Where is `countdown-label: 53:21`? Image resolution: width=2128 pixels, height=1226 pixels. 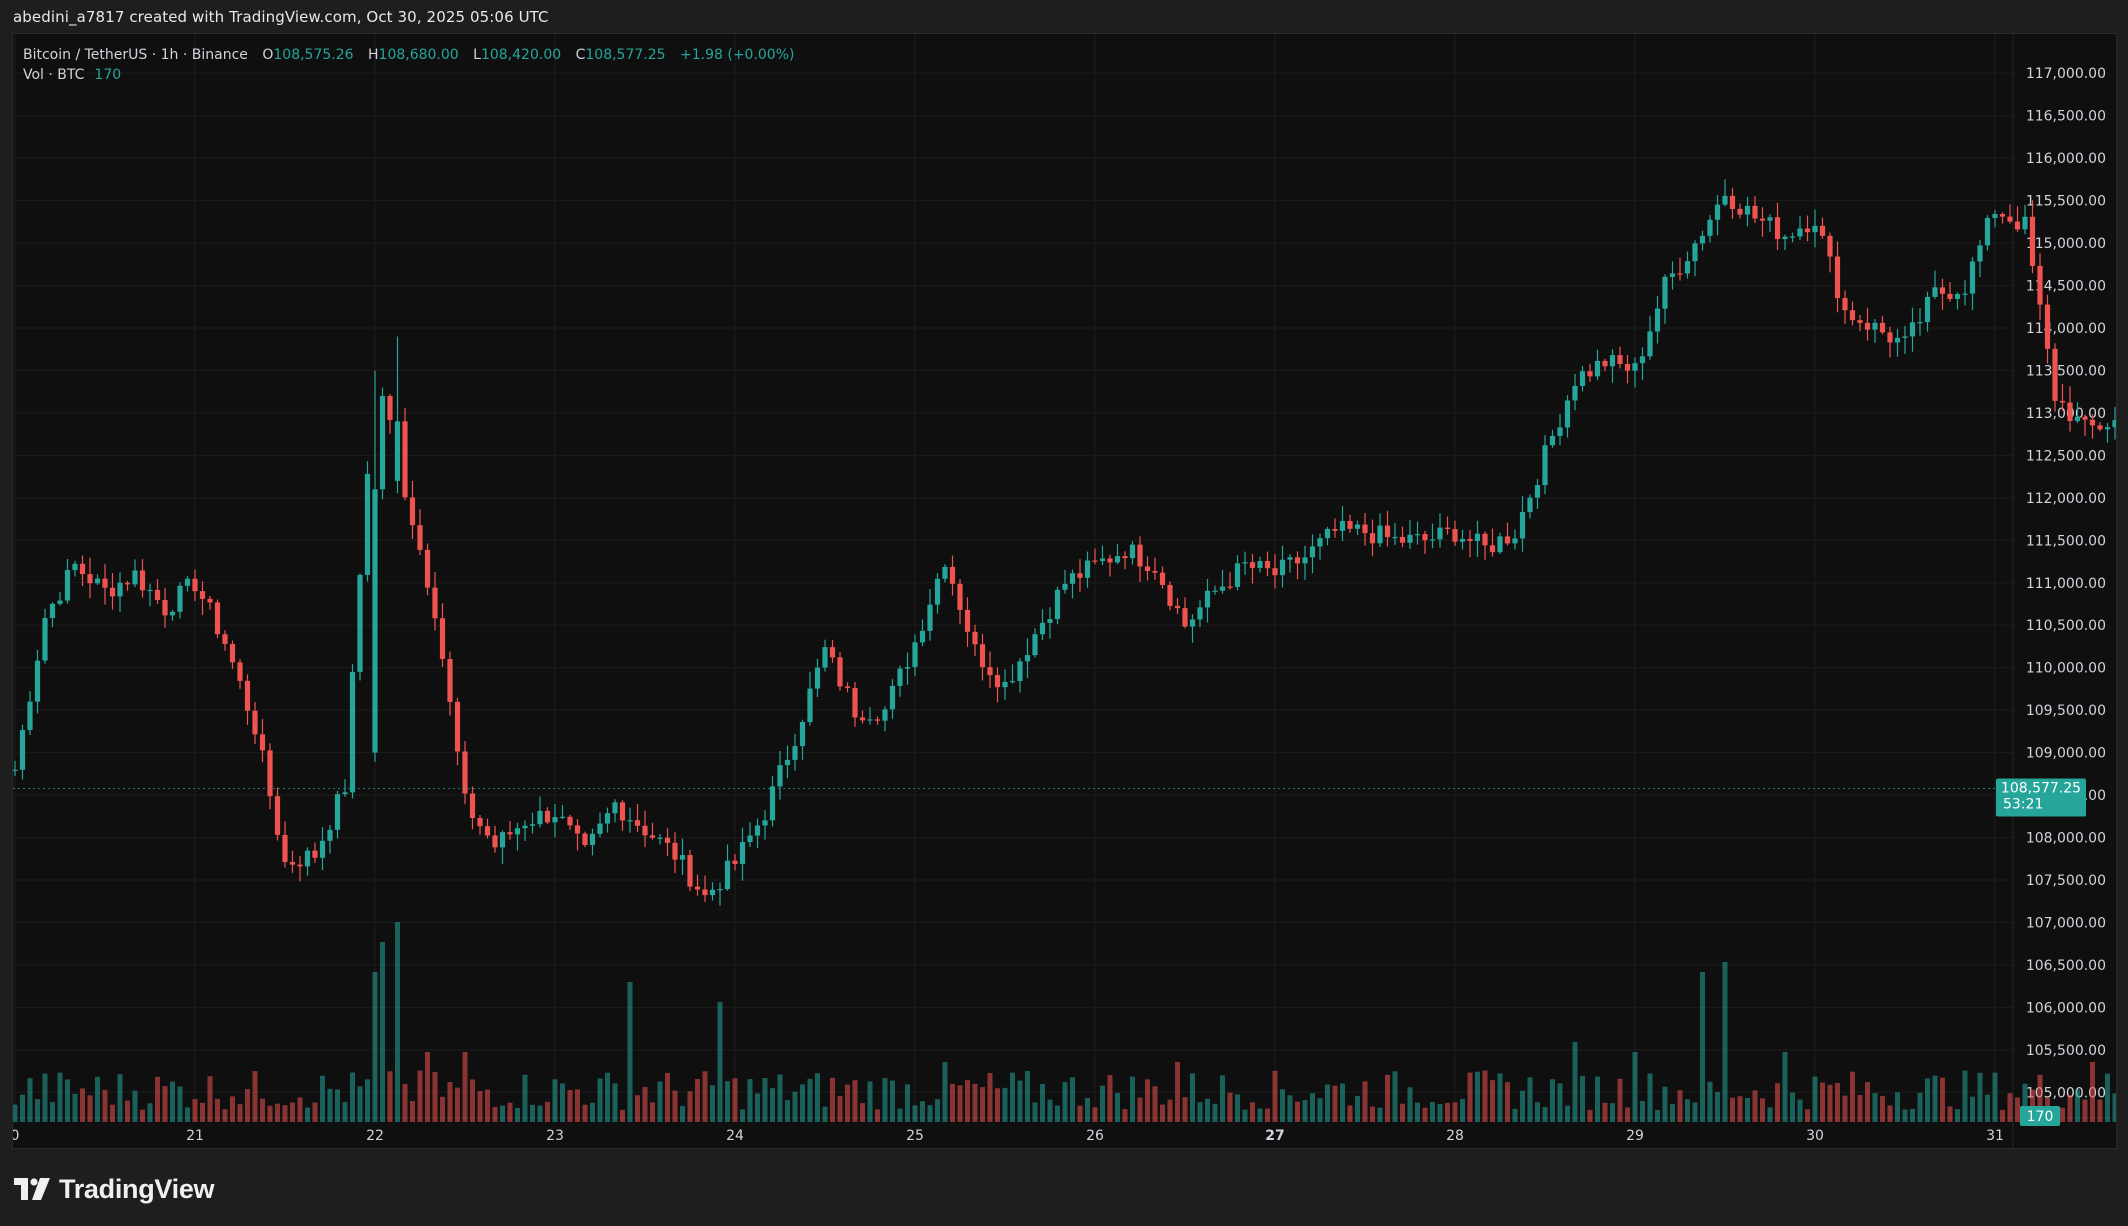
countdown-label: 53:21 is located at coordinates (2023, 804).